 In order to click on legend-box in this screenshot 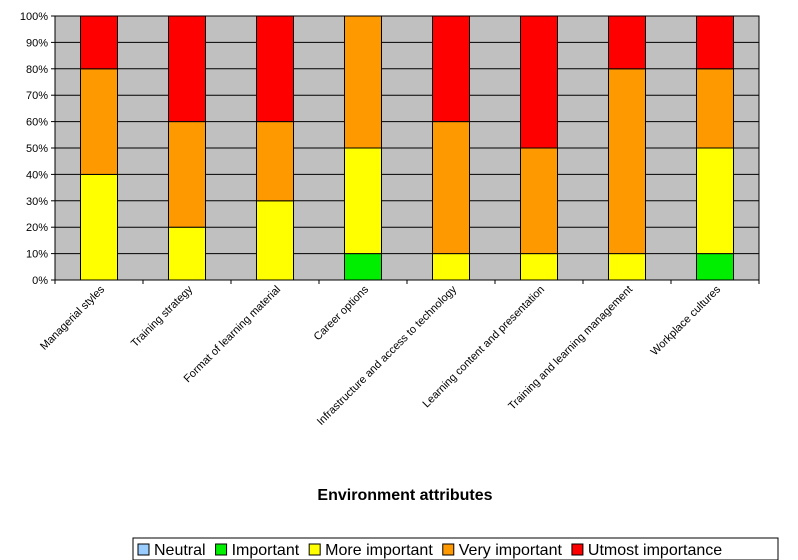, I will do `click(455, 548)`.